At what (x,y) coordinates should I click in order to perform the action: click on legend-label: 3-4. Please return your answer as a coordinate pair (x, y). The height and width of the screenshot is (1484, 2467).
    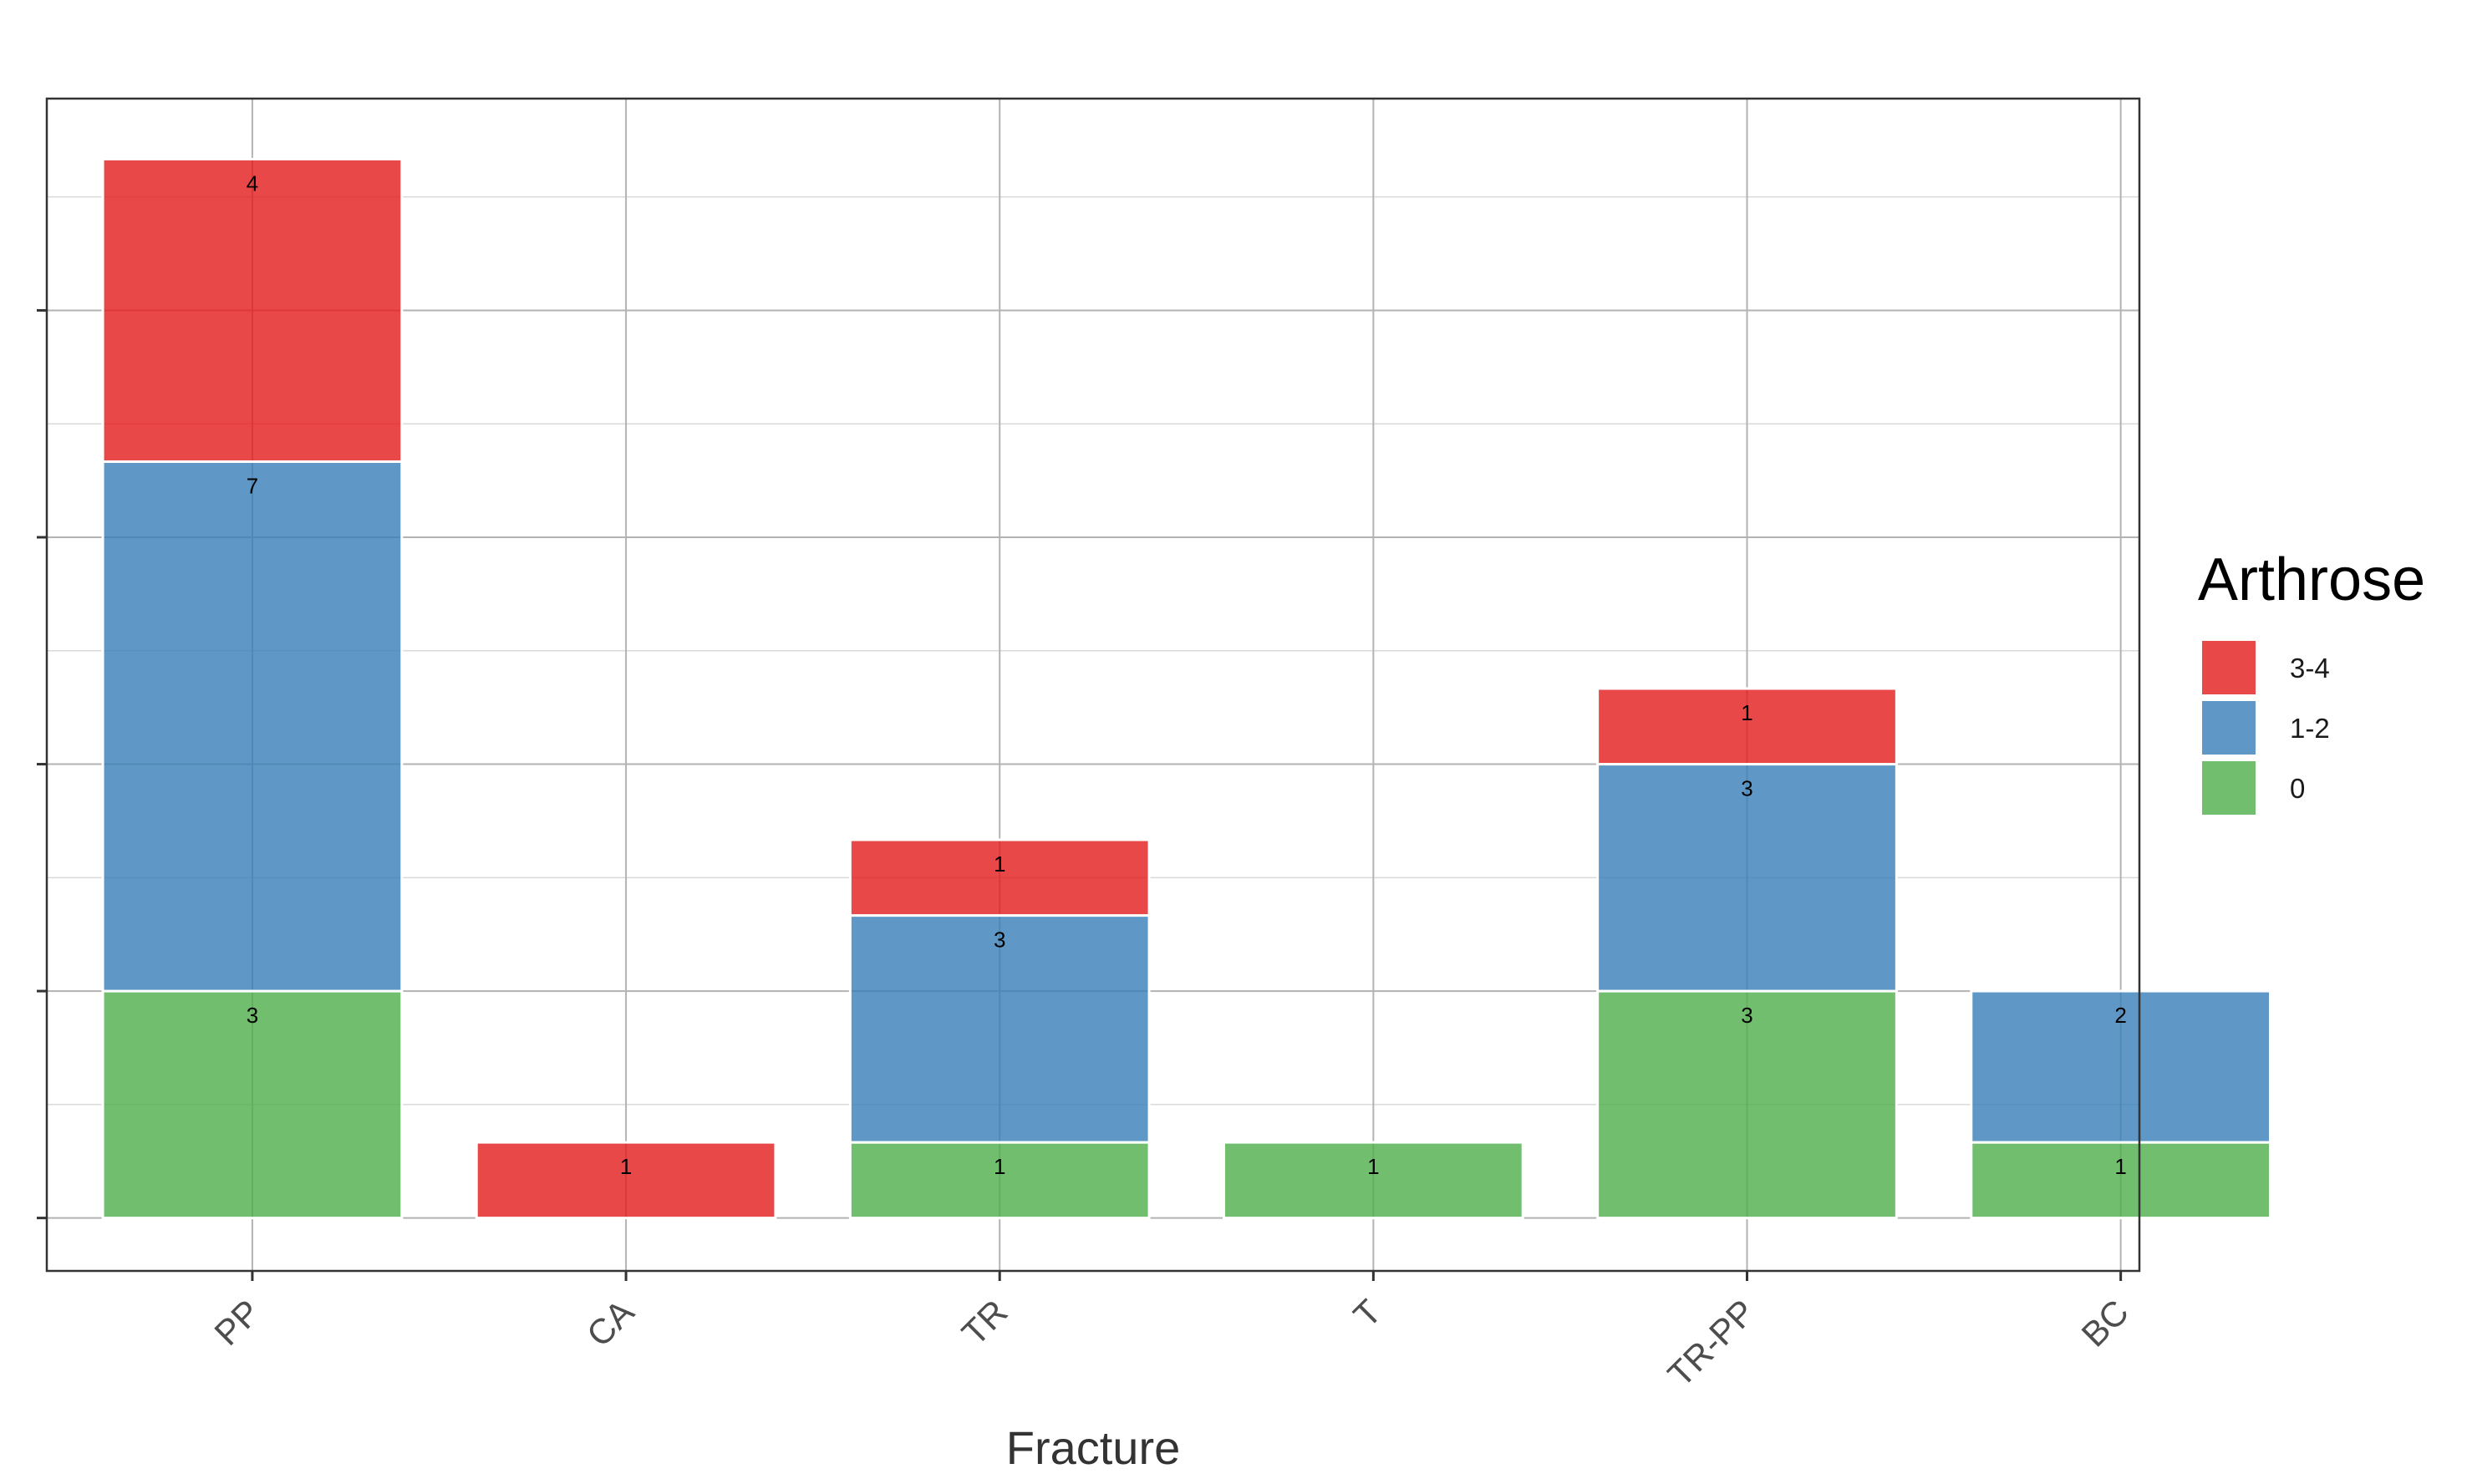
    Looking at the image, I should click on (2310, 668).